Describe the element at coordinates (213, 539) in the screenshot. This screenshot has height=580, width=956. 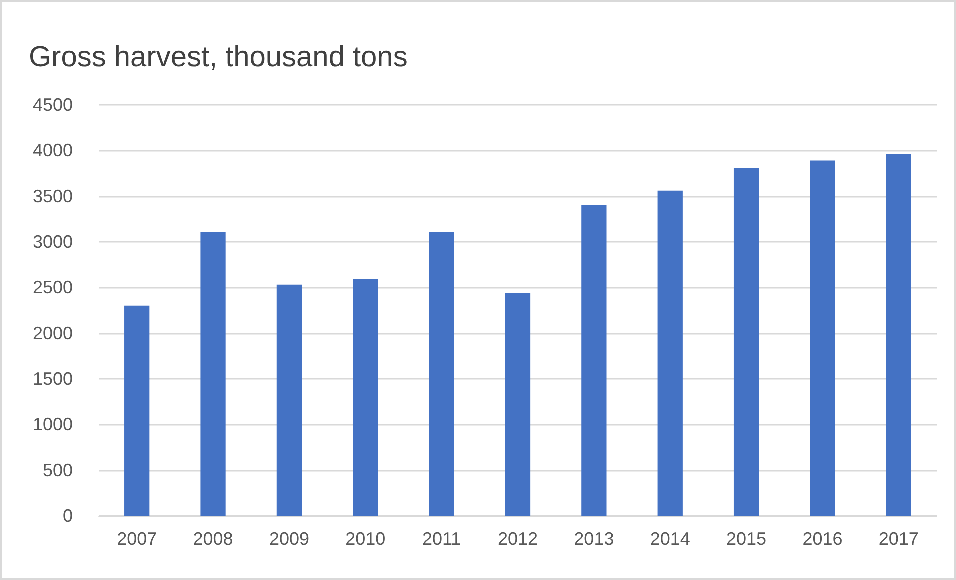
I see `x-tick-label: 2008` at that location.